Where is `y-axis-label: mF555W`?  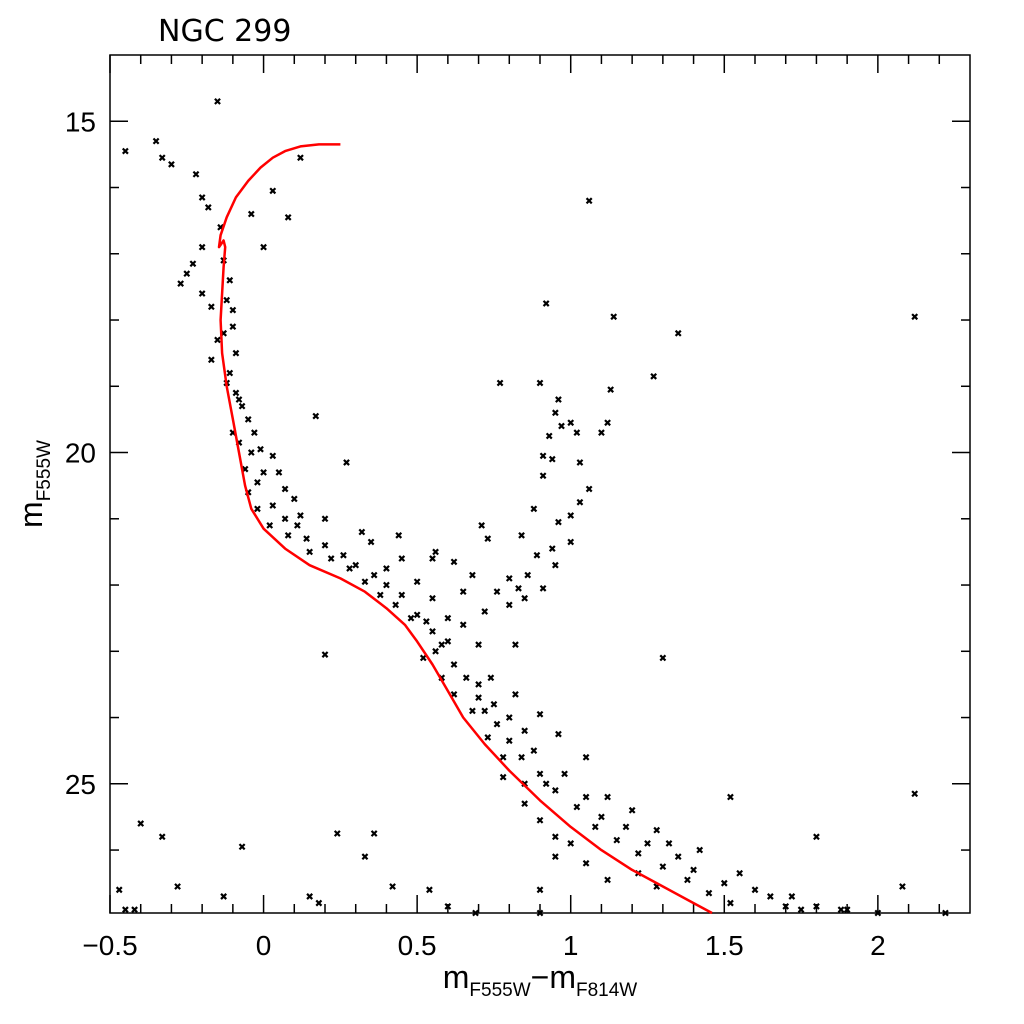
y-axis-label: mF555W is located at coordinates (34, 484).